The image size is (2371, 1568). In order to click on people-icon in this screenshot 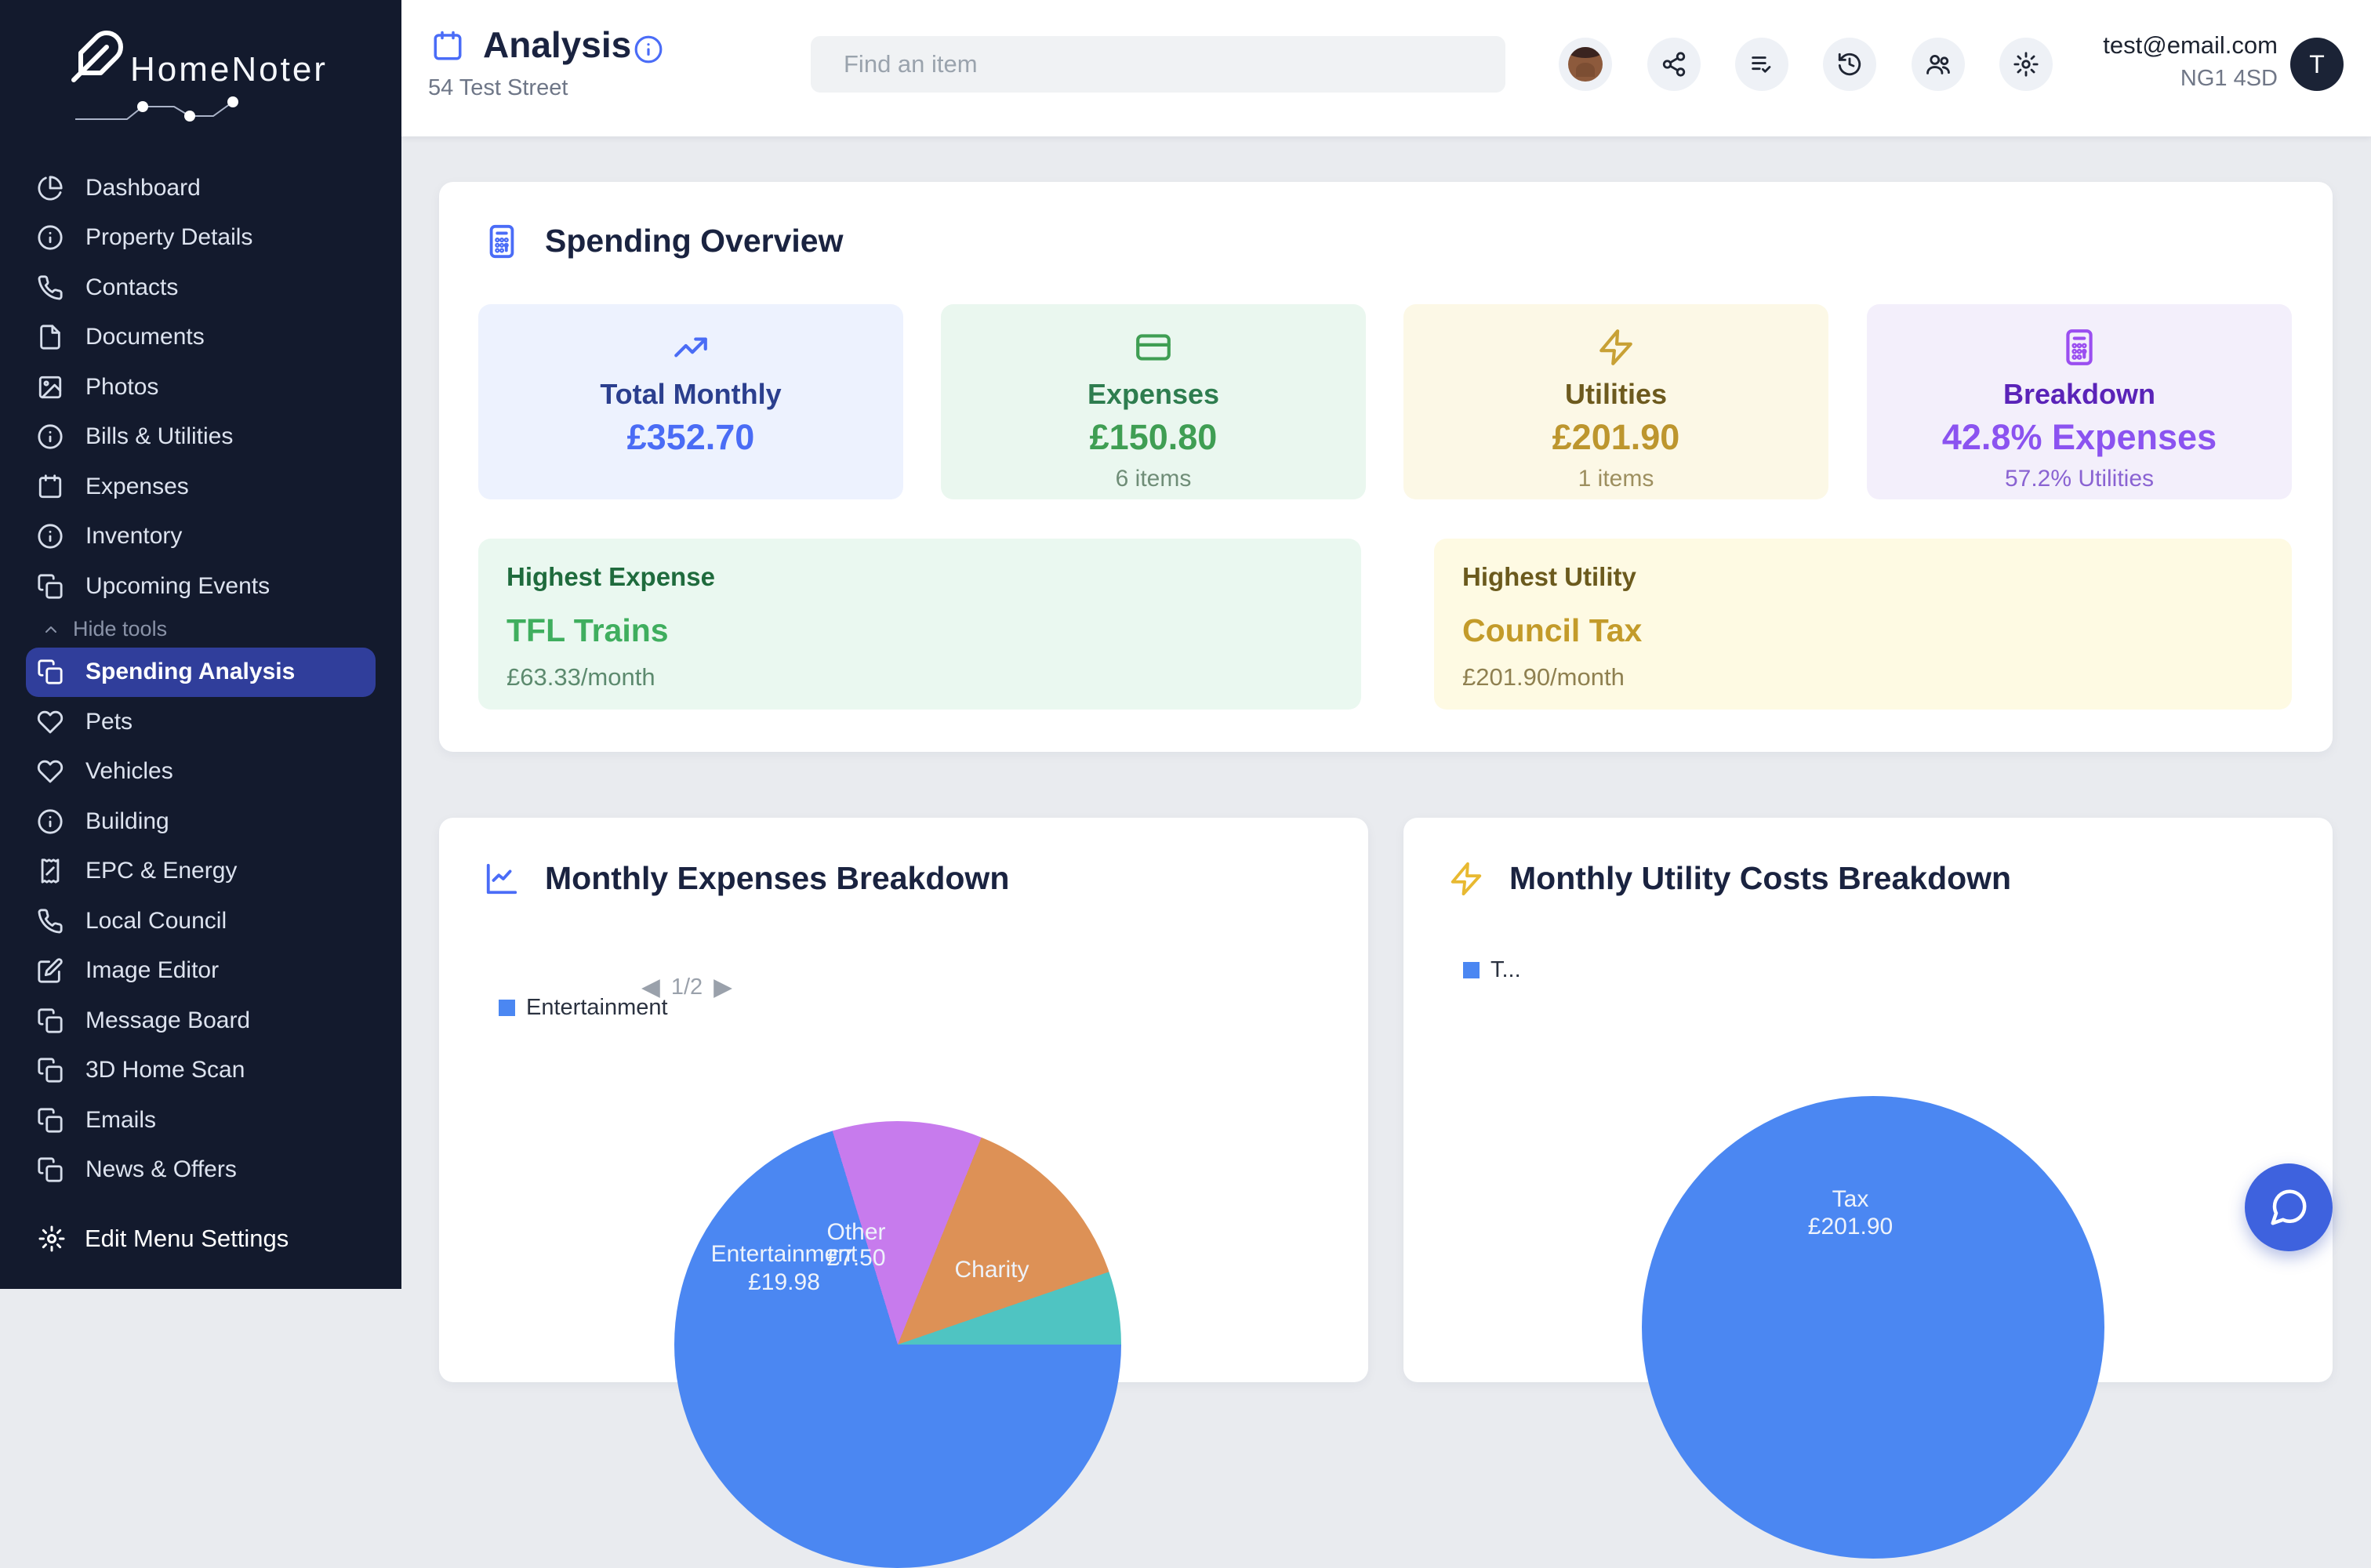, I will do `click(1938, 64)`.